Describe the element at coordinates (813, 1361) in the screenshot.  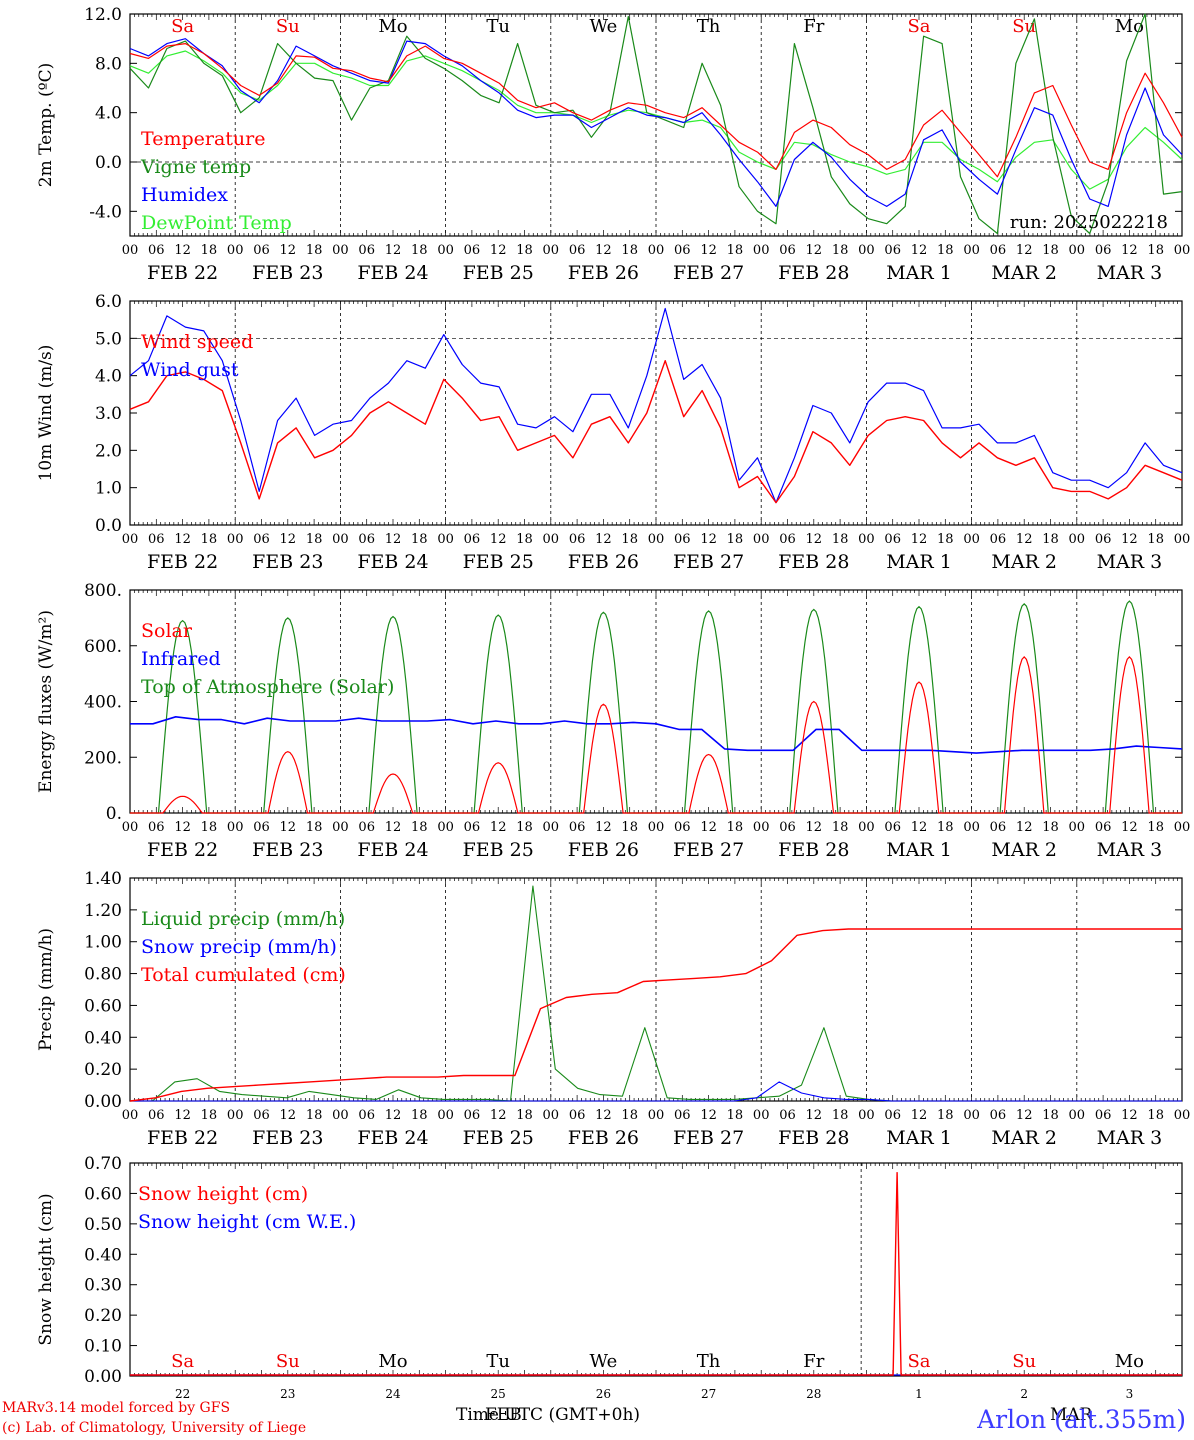
I see `weekday-label: Fr` at that location.